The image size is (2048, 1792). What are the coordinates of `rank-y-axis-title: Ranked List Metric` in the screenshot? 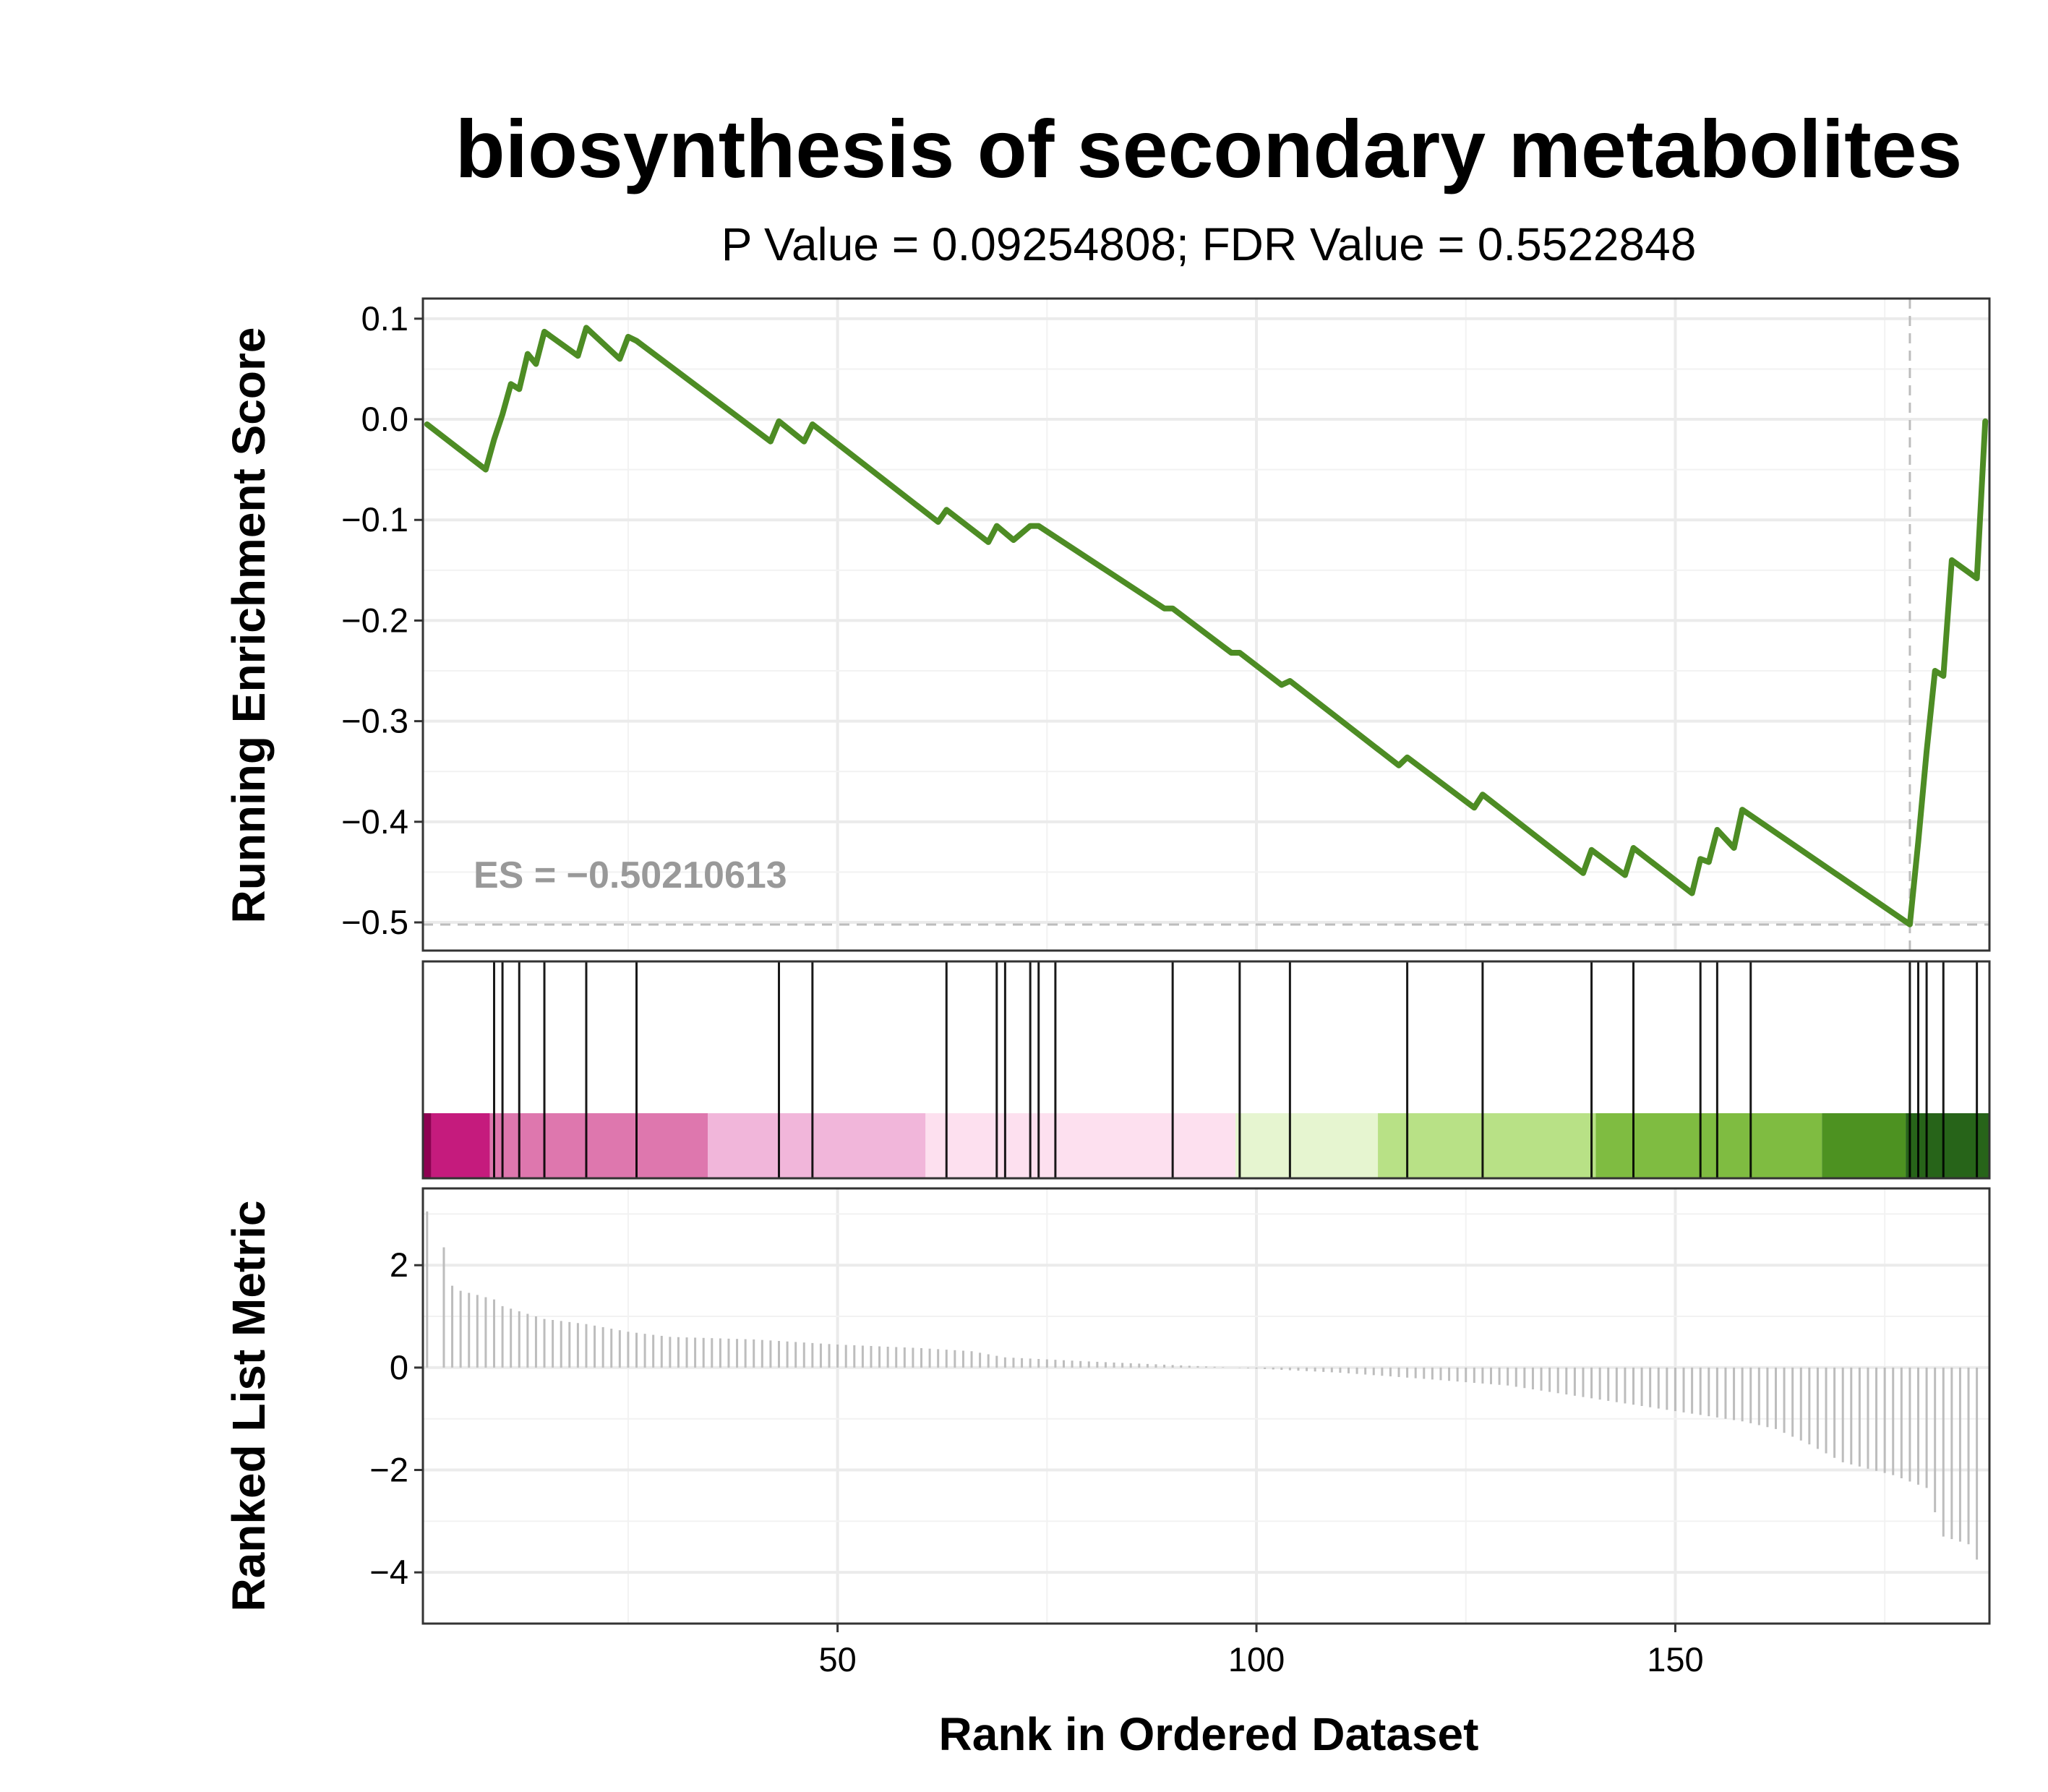 It's located at (249, 1406).